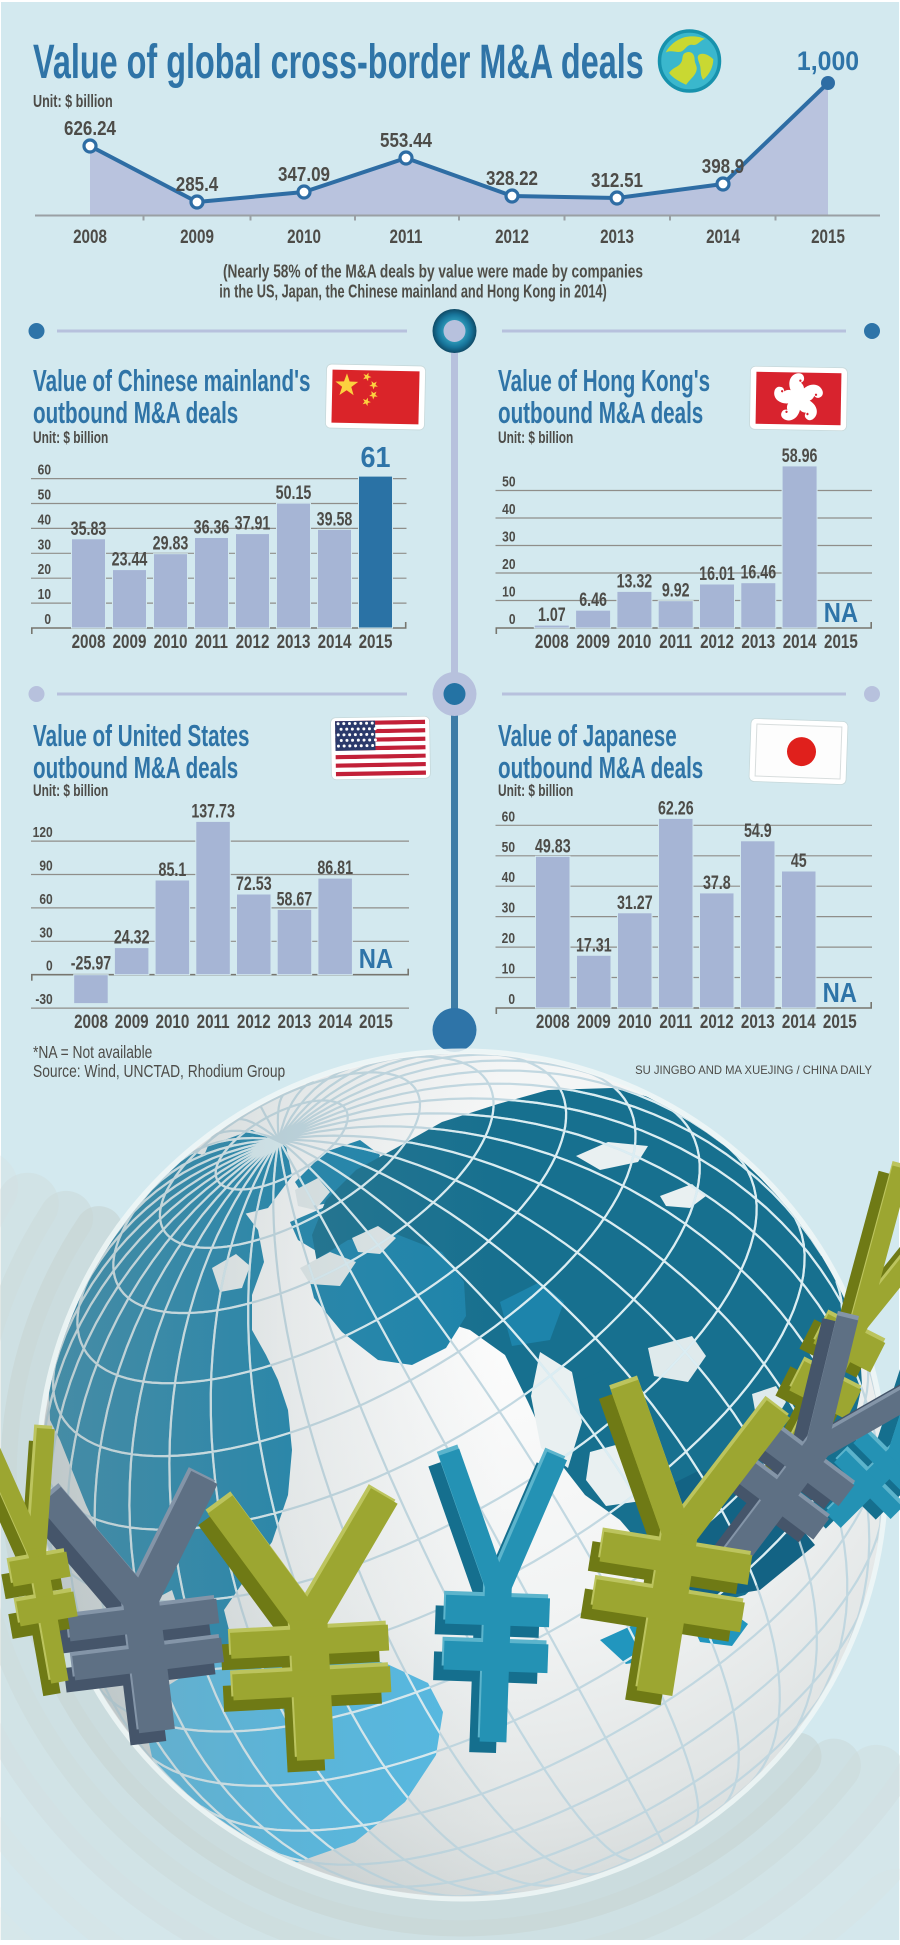 The width and height of the screenshot is (900, 1945). Describe the element at coordinates (617, 180) in the screenshot. I see `svg-text: 312.51` at that location.